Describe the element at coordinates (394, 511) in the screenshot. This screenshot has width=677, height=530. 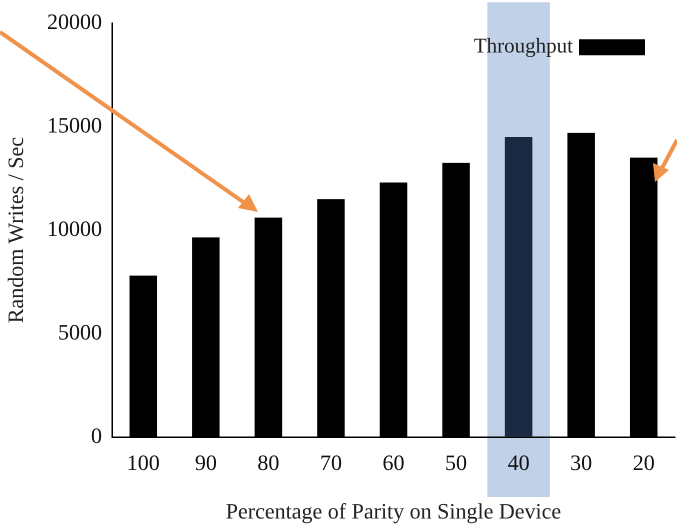
I see `x-axis-title: Percentage of Parity on Single Device` at that location.